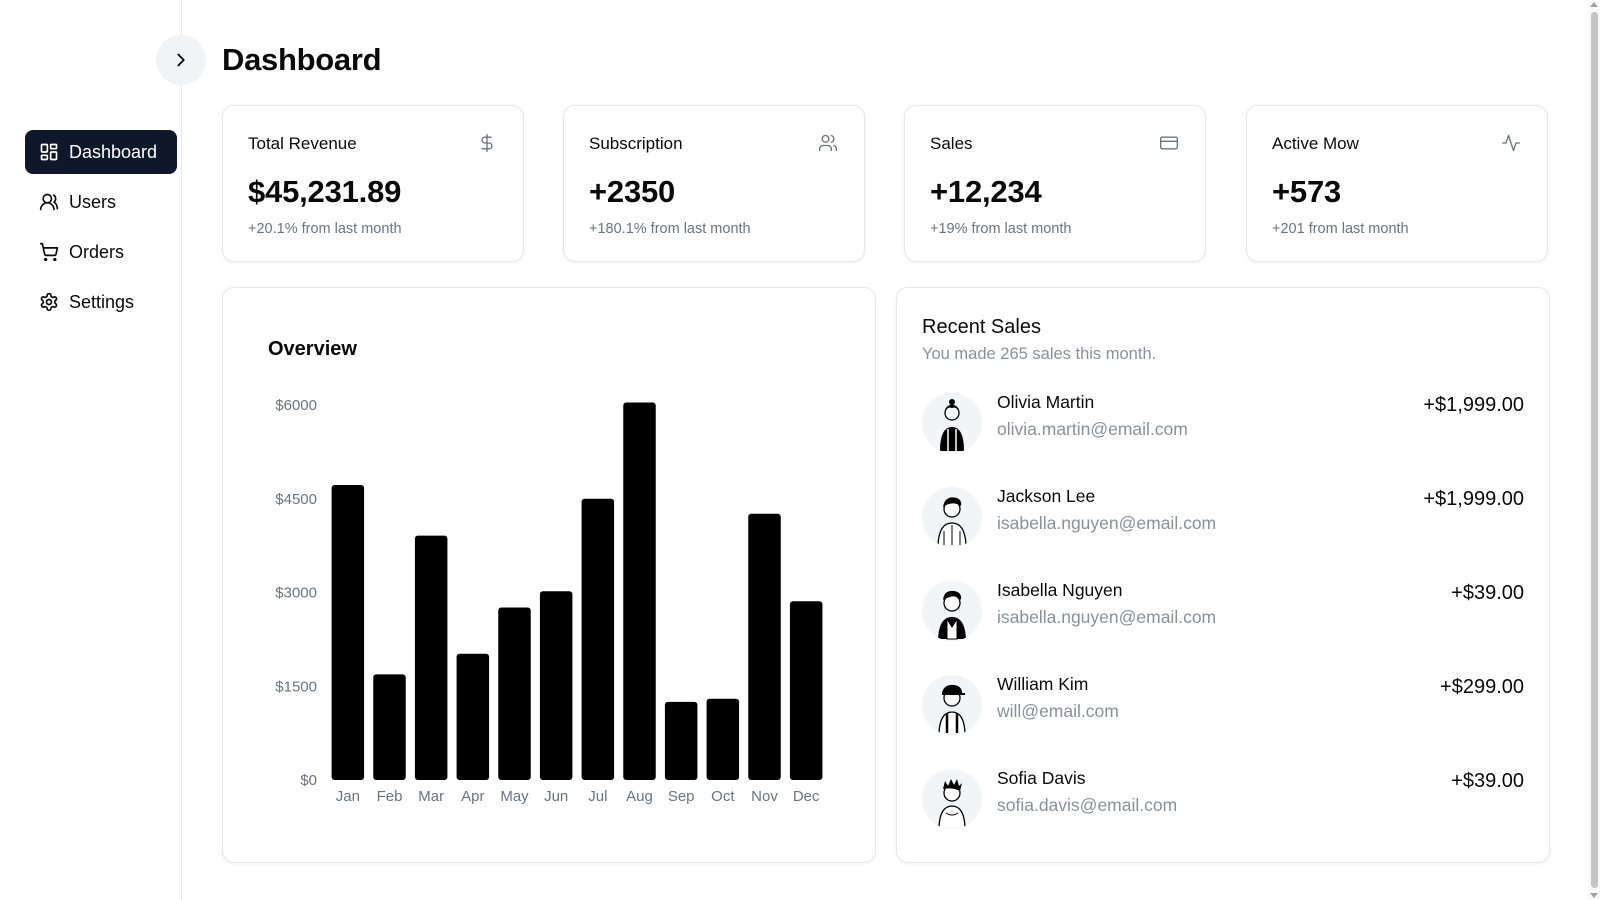 The width and height of the screenshot is (1600, 900). I want to click on scroll-up-arrow-icon, so click(1594, 4).